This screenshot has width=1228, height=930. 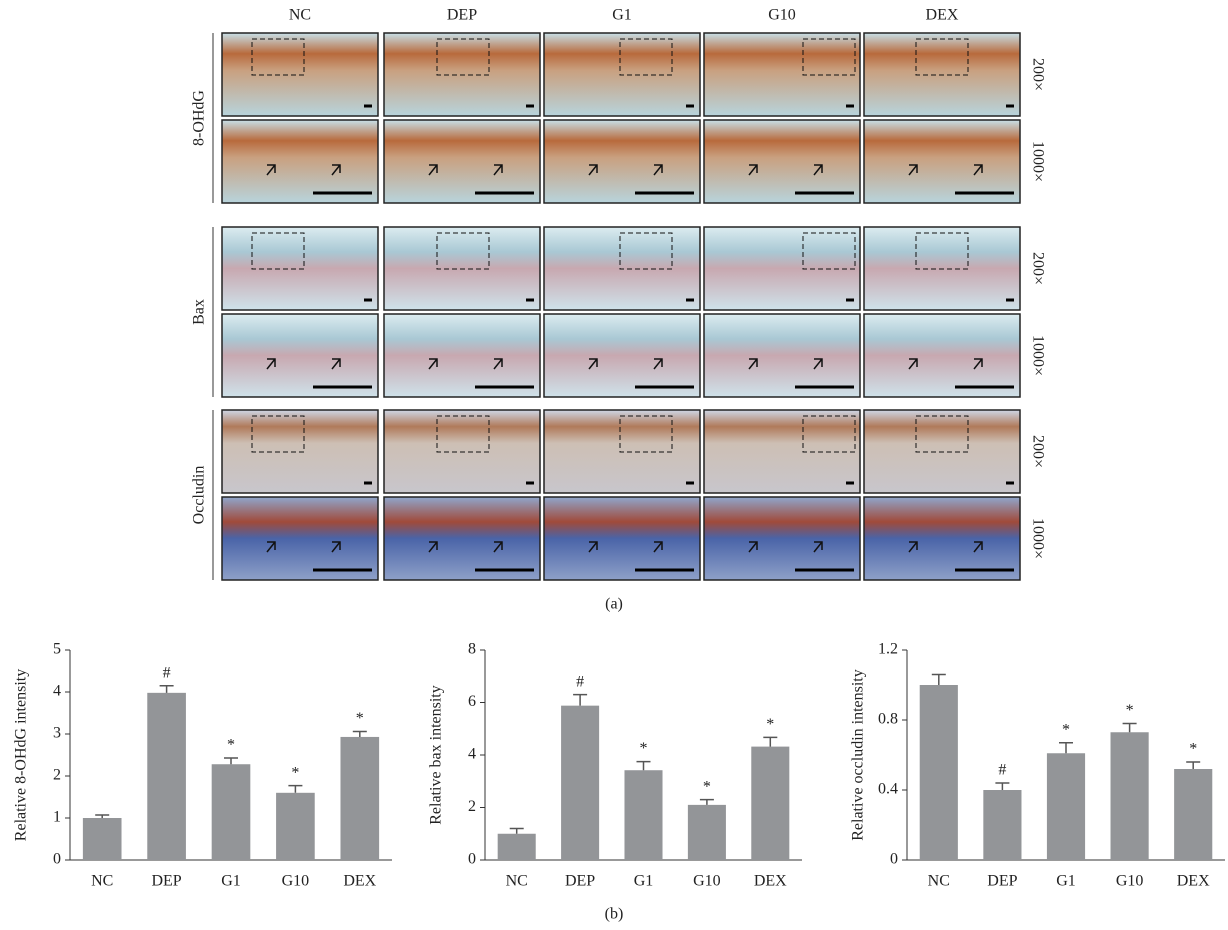 What do you see at coordinates (57, 859) in the screenshot?
I see `y-tick-label: 0` at bounding box center [57, 859].